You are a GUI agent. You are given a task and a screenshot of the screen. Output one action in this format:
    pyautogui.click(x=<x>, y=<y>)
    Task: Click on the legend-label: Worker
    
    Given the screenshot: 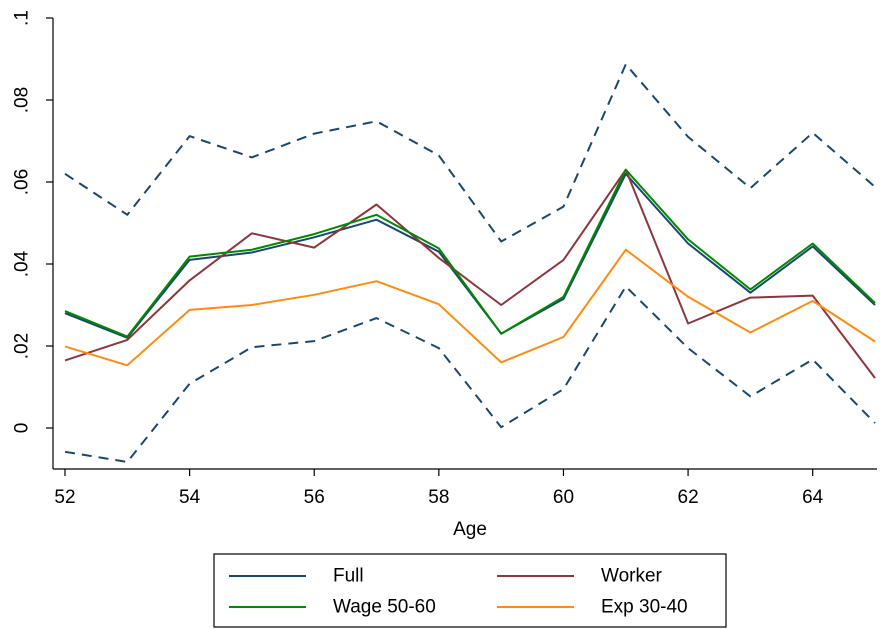 What is the action you would take?
    pyautogui.click(x=632, y=576)
    